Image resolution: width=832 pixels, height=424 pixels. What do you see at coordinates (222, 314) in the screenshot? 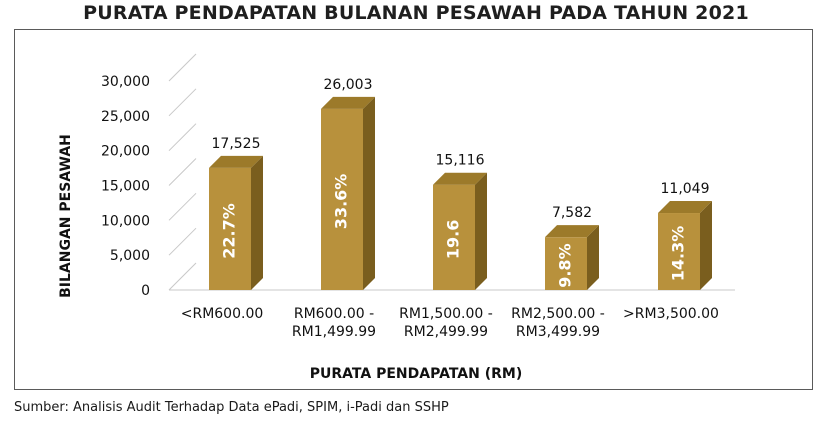
I see `x-tick-label: <RM600.00` at bounding box center [222, 314].